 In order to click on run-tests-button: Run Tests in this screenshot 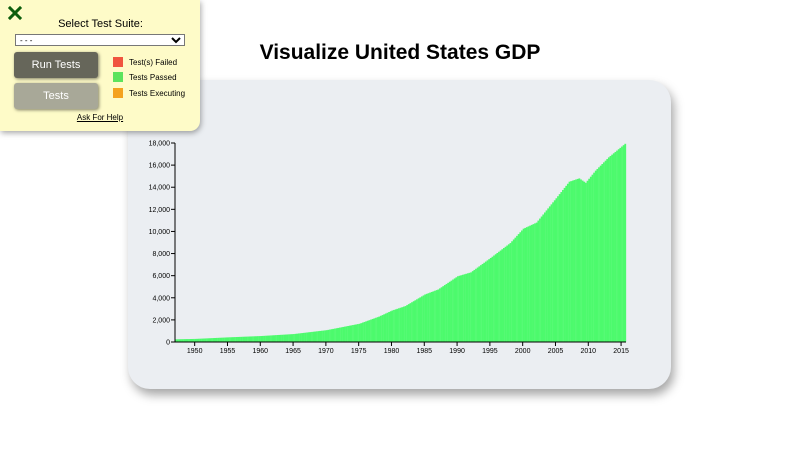, I will do `click(56, 65)`.